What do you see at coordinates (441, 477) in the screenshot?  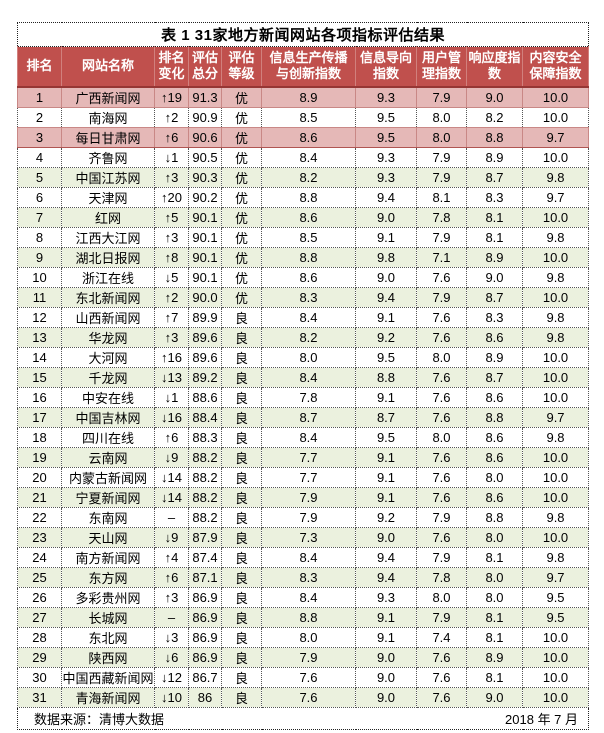 I see `user-management-index-cell: 7.6` at bounding box center [441, 477].